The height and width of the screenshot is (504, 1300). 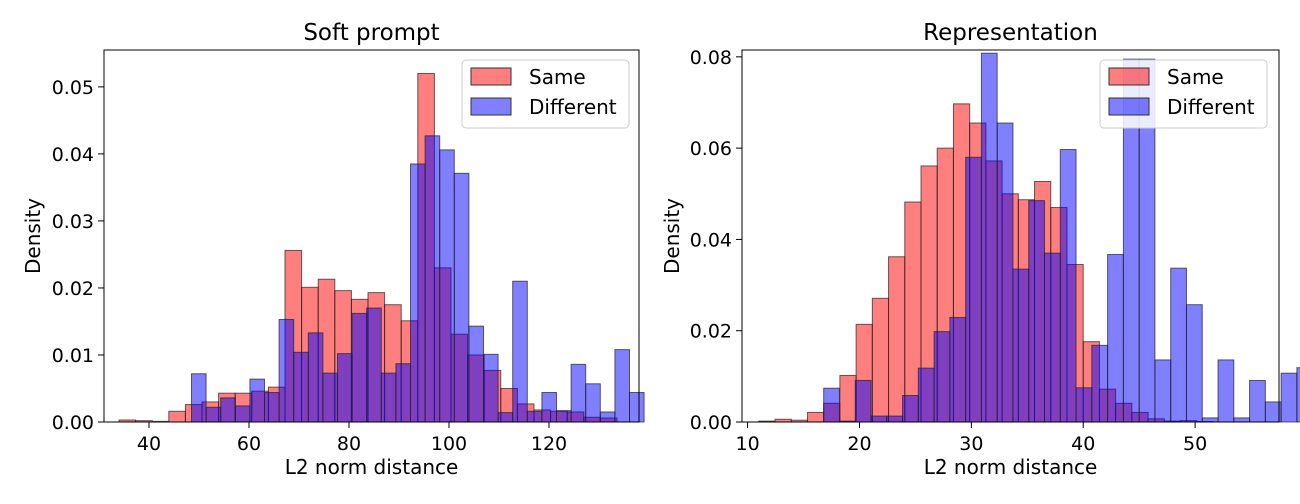 What do you see at coordinates (971, 444) in the screenshot?
I see `x-tick-label: 30` at bounding box center [971, 444].